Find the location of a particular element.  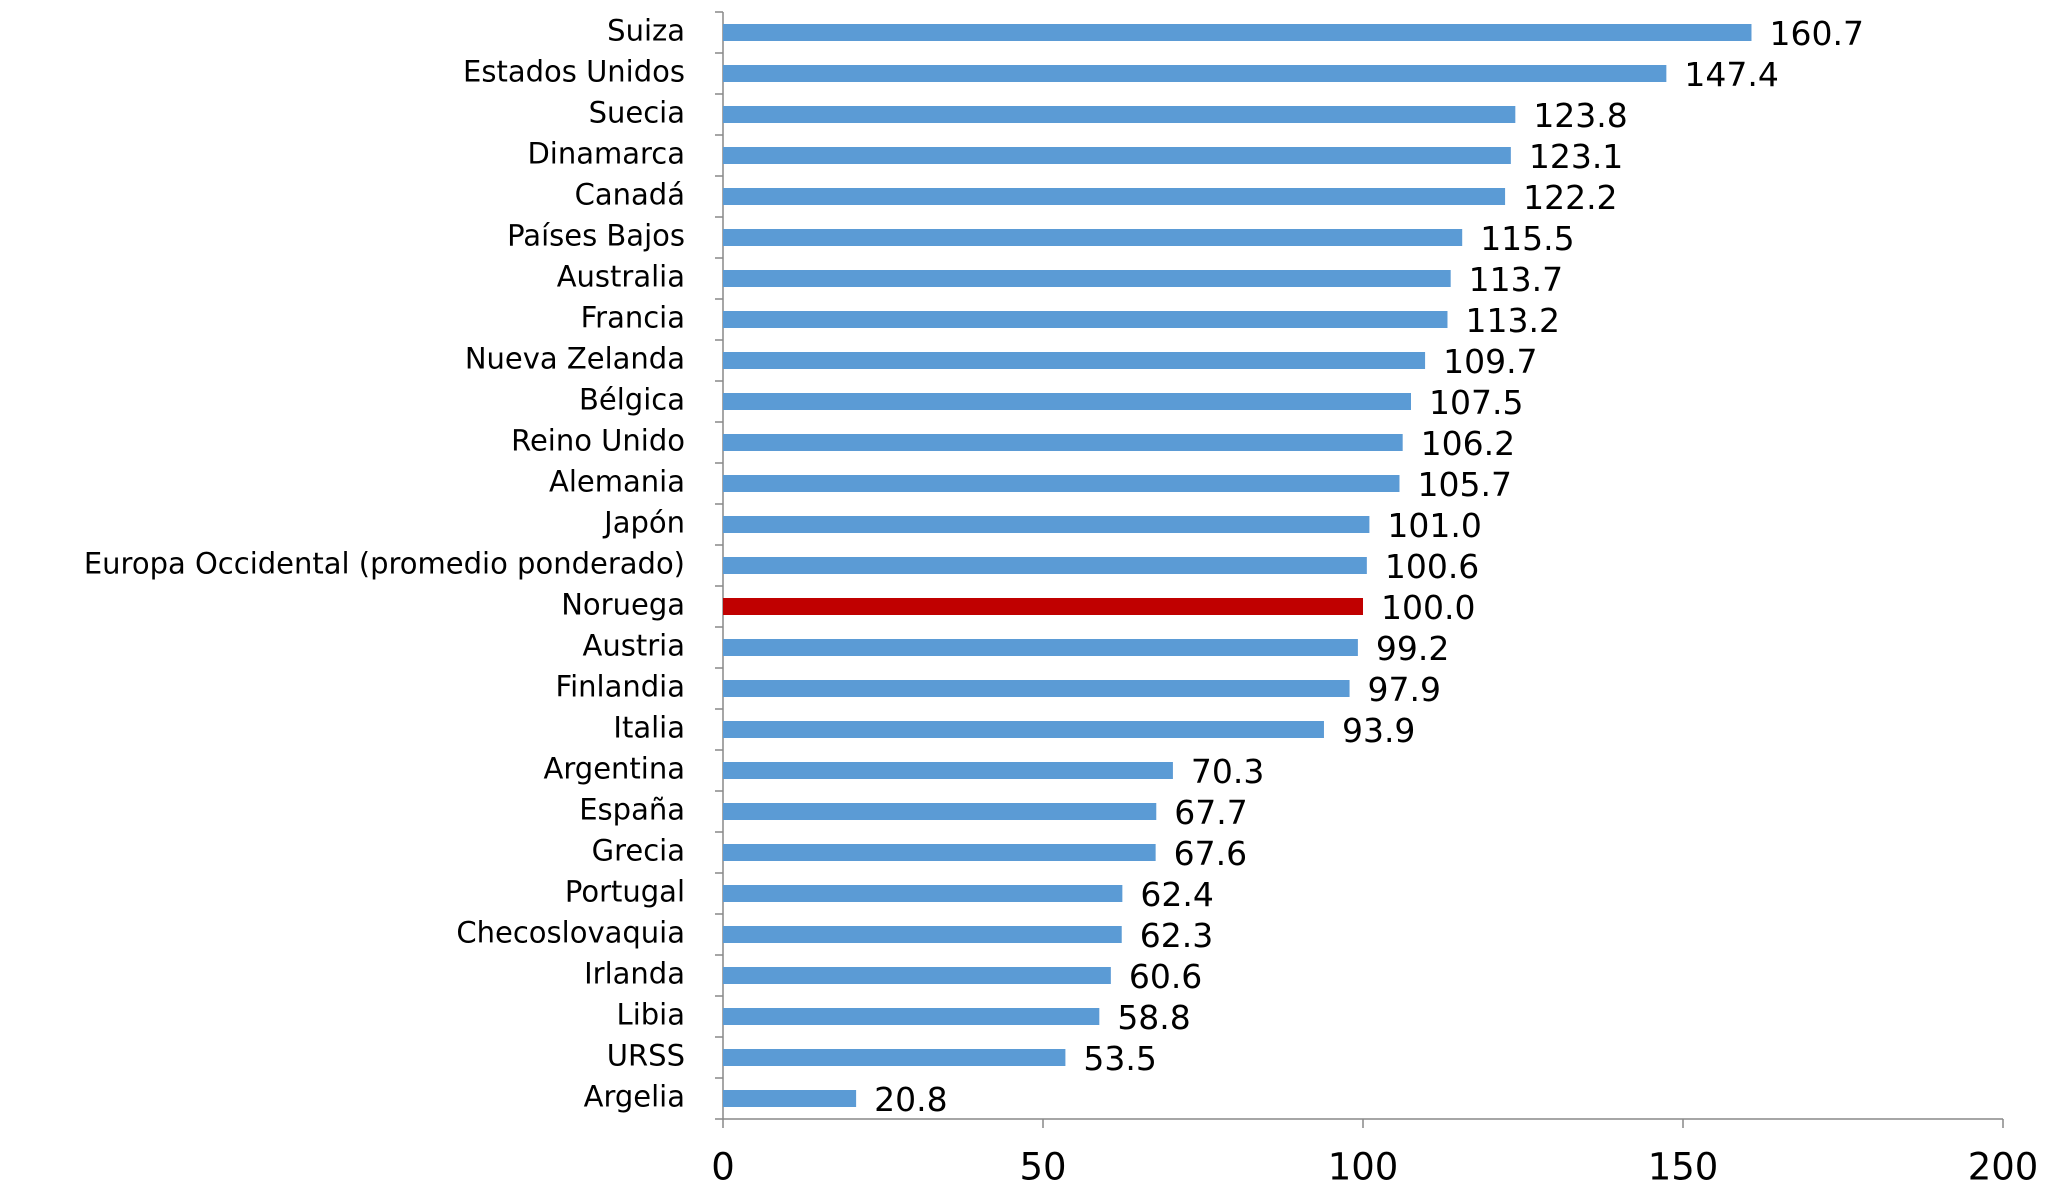

category-label: Bélgica is located at coordinates (632, 400).